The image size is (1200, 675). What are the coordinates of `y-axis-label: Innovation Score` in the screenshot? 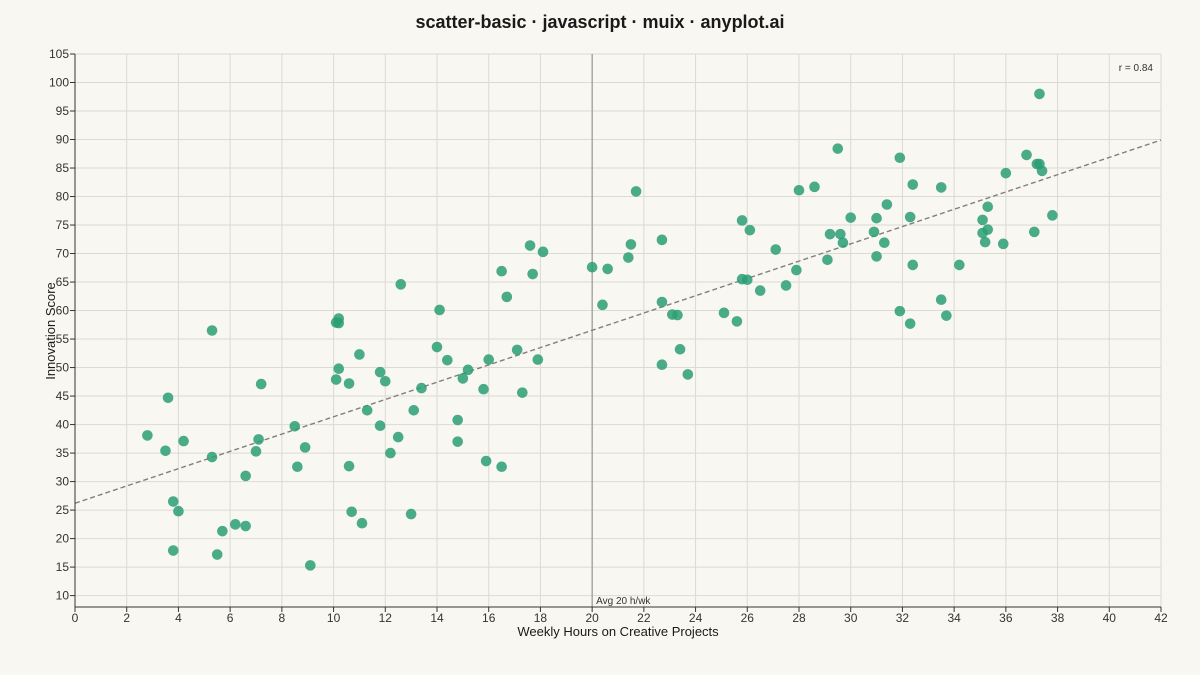 It's located at (50, 331).